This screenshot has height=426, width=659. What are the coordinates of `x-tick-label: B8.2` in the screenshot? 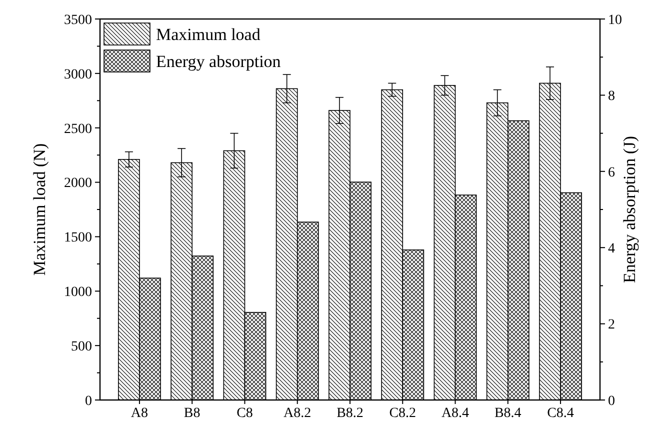 It's located at (350, 413).